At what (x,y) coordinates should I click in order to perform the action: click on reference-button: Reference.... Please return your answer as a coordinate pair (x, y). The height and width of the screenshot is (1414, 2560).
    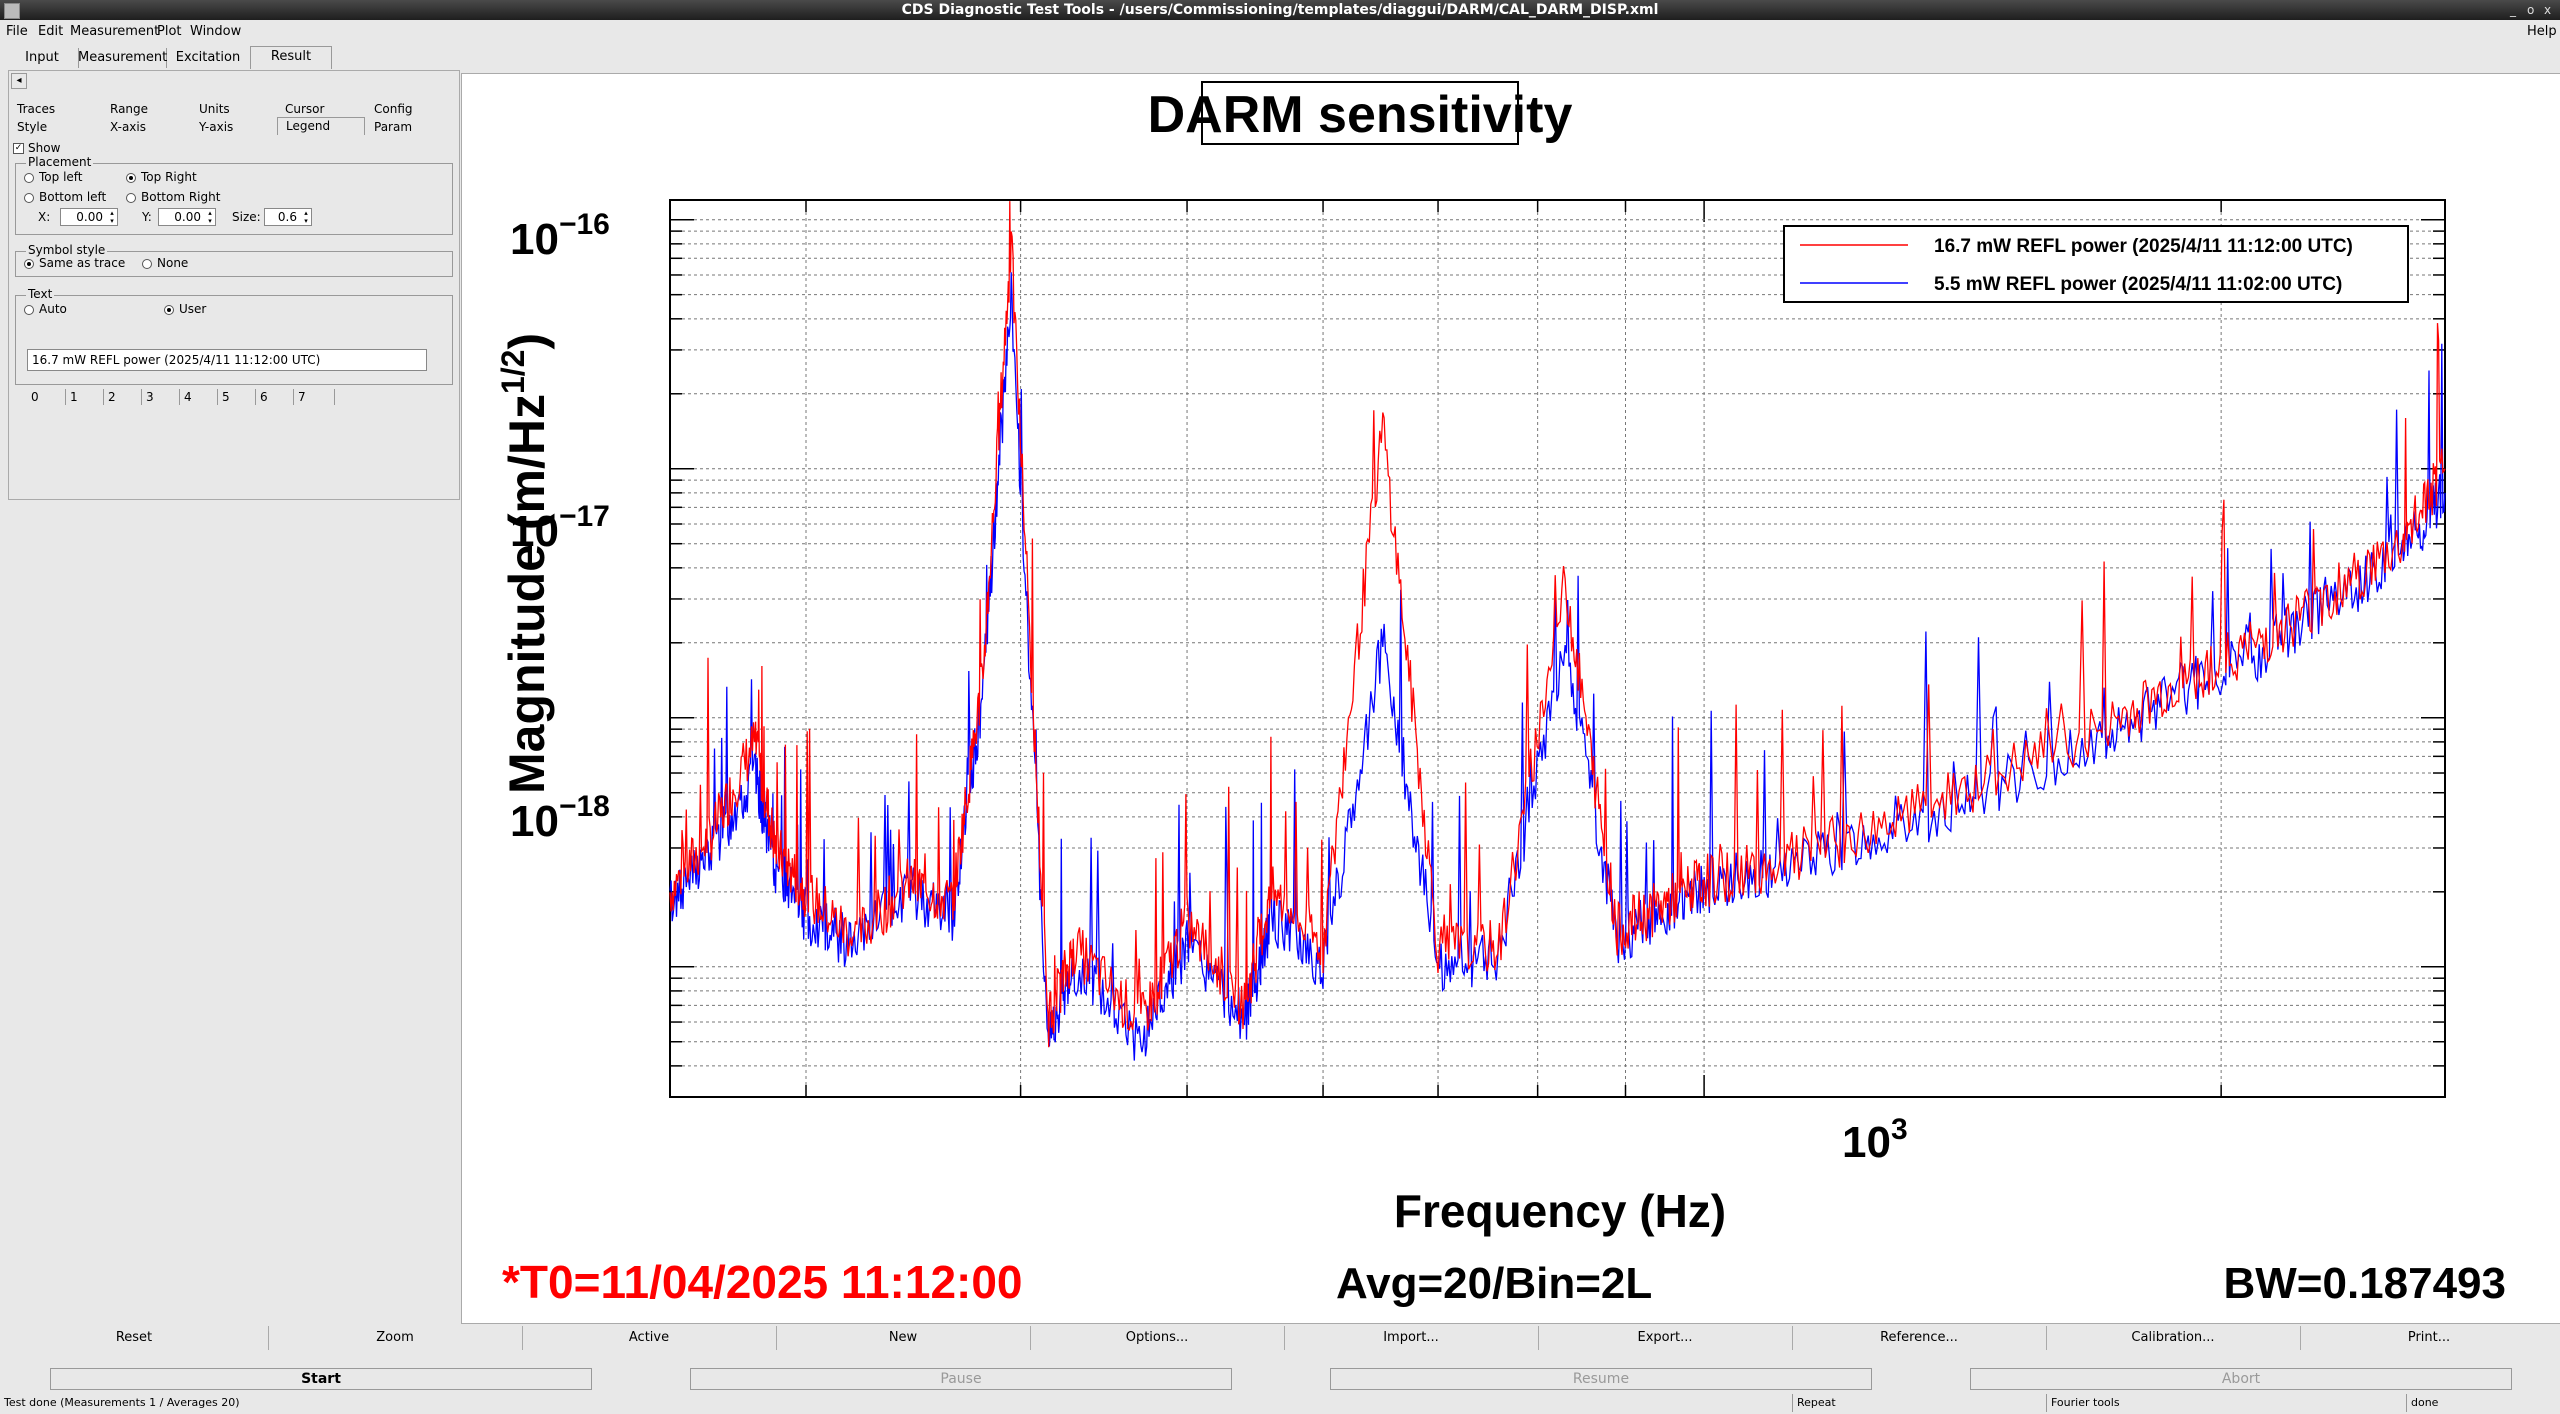
    Looking at the image, I should click on (1919, 1338).